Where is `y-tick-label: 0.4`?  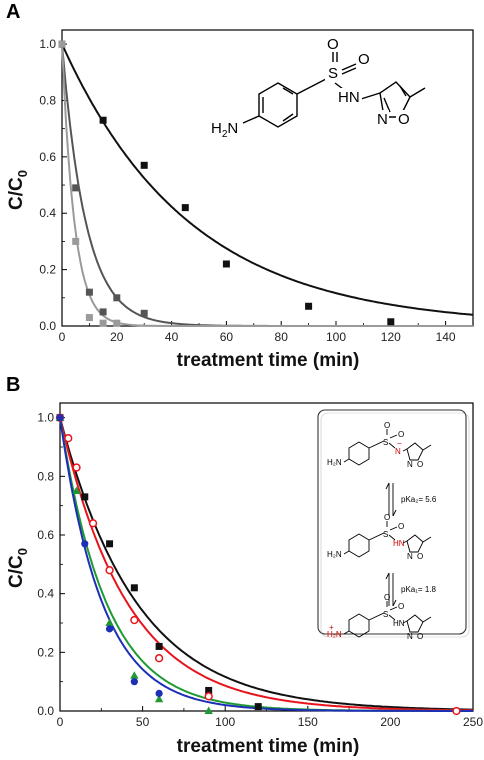 y-tick-label: 0.4 is located at coordinates (47, 213).